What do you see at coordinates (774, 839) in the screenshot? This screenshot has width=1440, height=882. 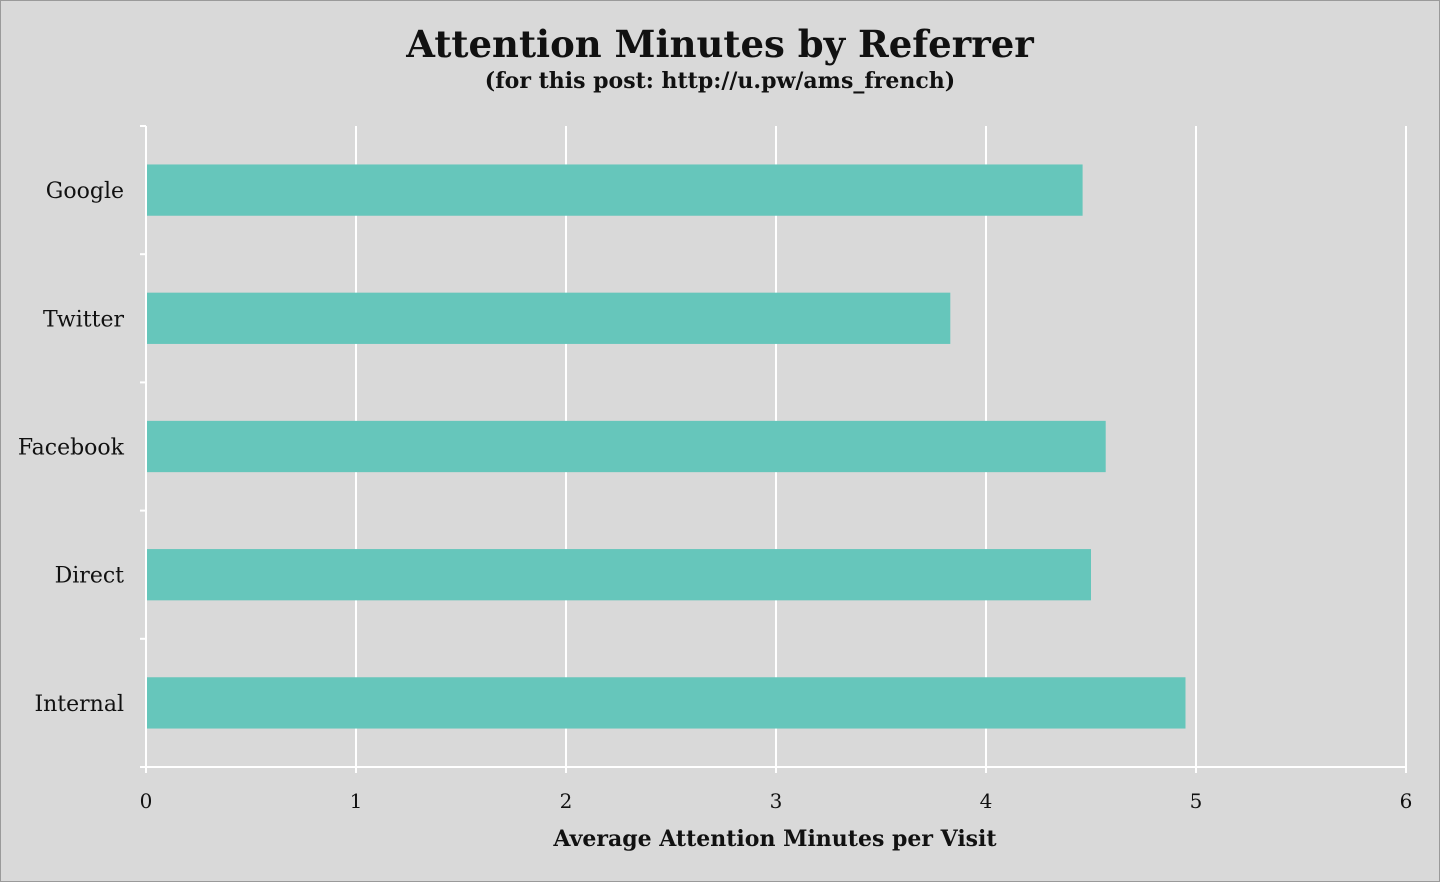 I see `x-axis-title: Average Attention Minutes per Visit` at bounding box center [774, 839].